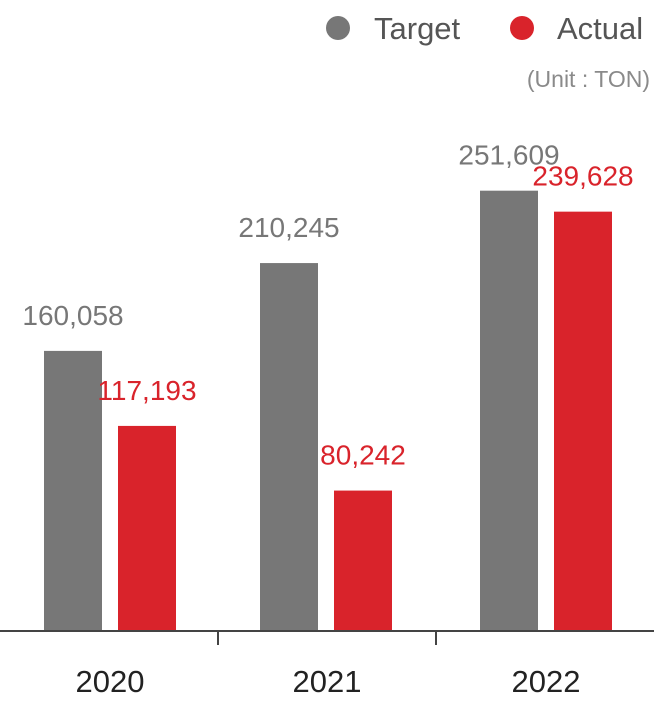 Image resolution: width=654 pixels, height=706 pixels. I want to click on legend: Target Actual, so click(484, 28).